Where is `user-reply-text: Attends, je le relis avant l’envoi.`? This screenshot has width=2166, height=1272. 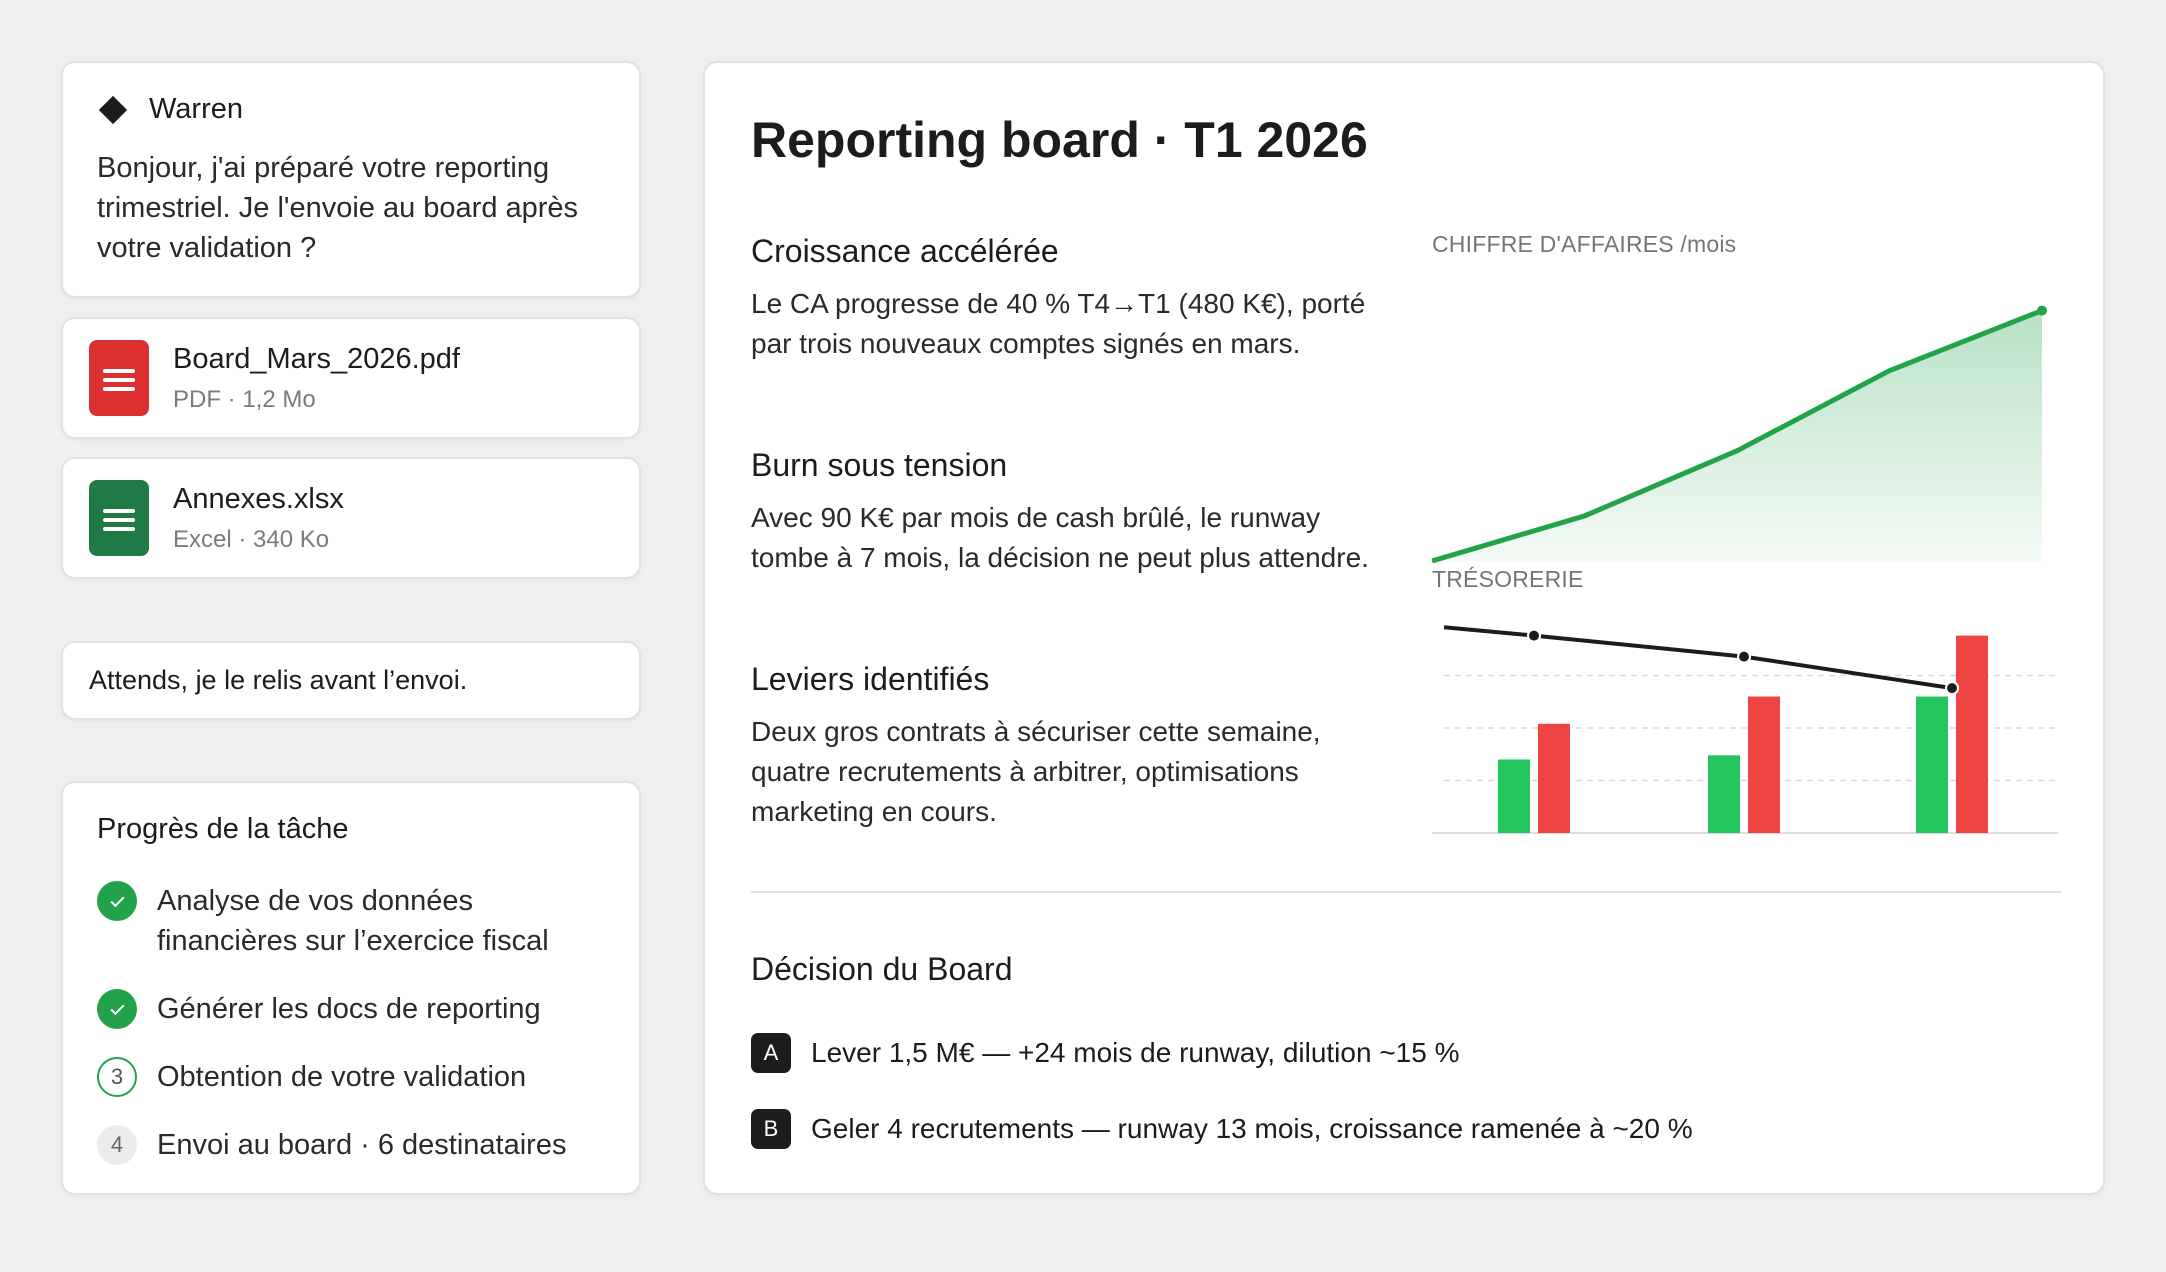
user-reply-text: Attends, je le relis avant l’envoi. is located at coordinates (278, 680).